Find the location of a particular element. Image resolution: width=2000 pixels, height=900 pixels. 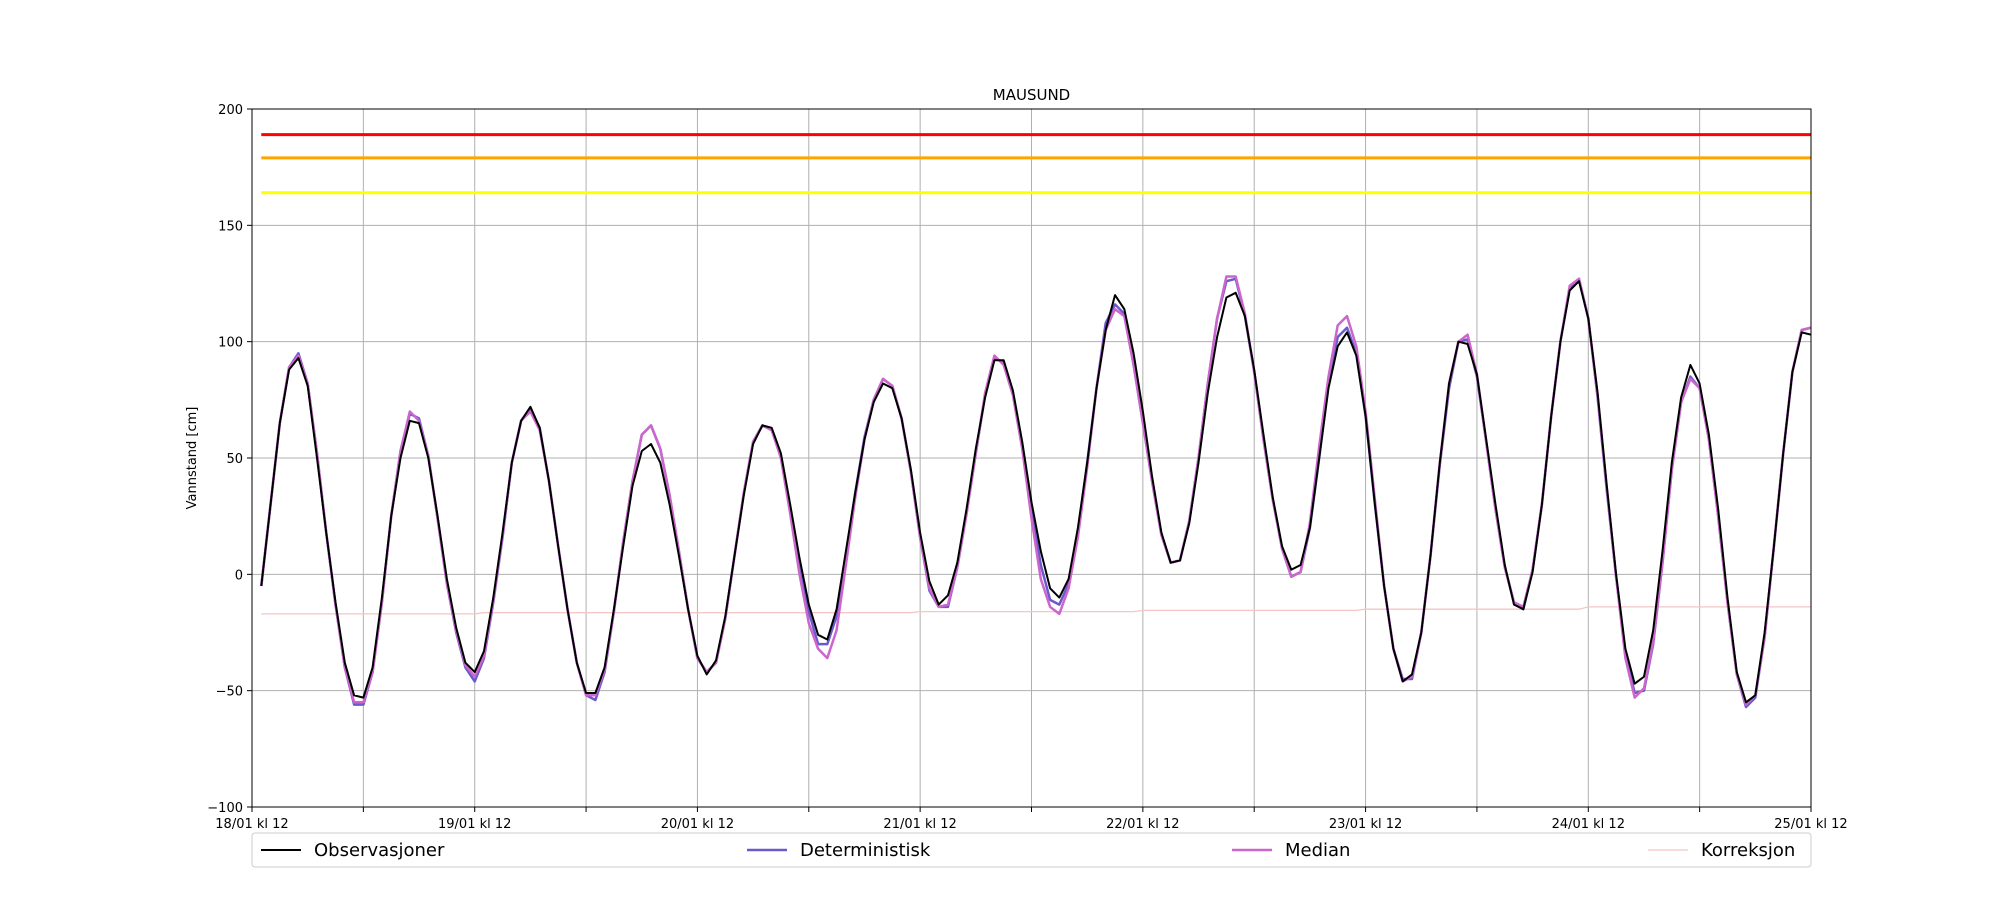

legend-label: Korreksjon is located at coordinates (1748, 850).